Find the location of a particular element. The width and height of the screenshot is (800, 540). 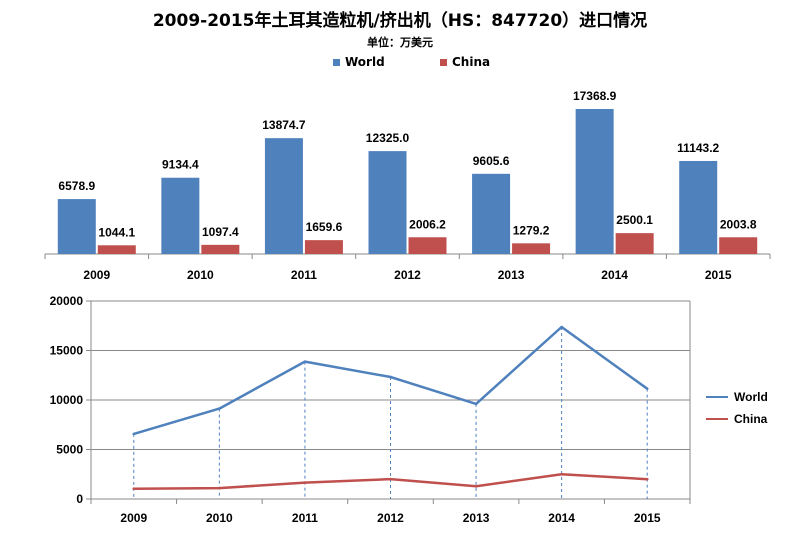

bar-china-value-label: 2006.2 is located at coordinates (427, 224).